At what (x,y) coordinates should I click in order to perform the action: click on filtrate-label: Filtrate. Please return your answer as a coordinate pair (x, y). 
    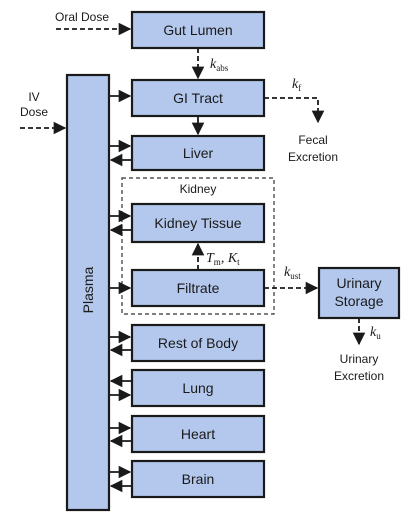
    Looking at the image, I should click on (198, 288).